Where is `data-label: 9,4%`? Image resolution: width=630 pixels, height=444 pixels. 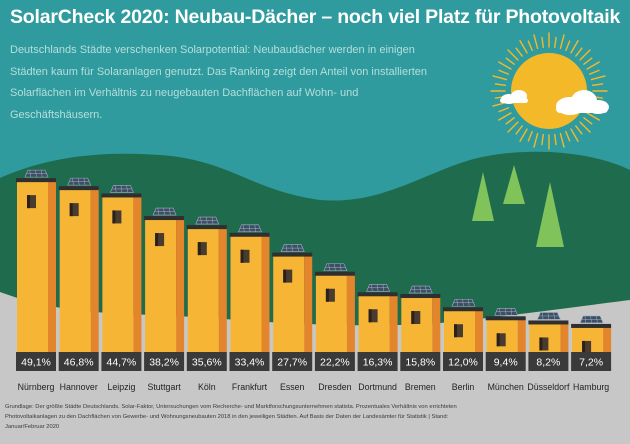
data-label: 9,4% is located at coordinates (506, 363).